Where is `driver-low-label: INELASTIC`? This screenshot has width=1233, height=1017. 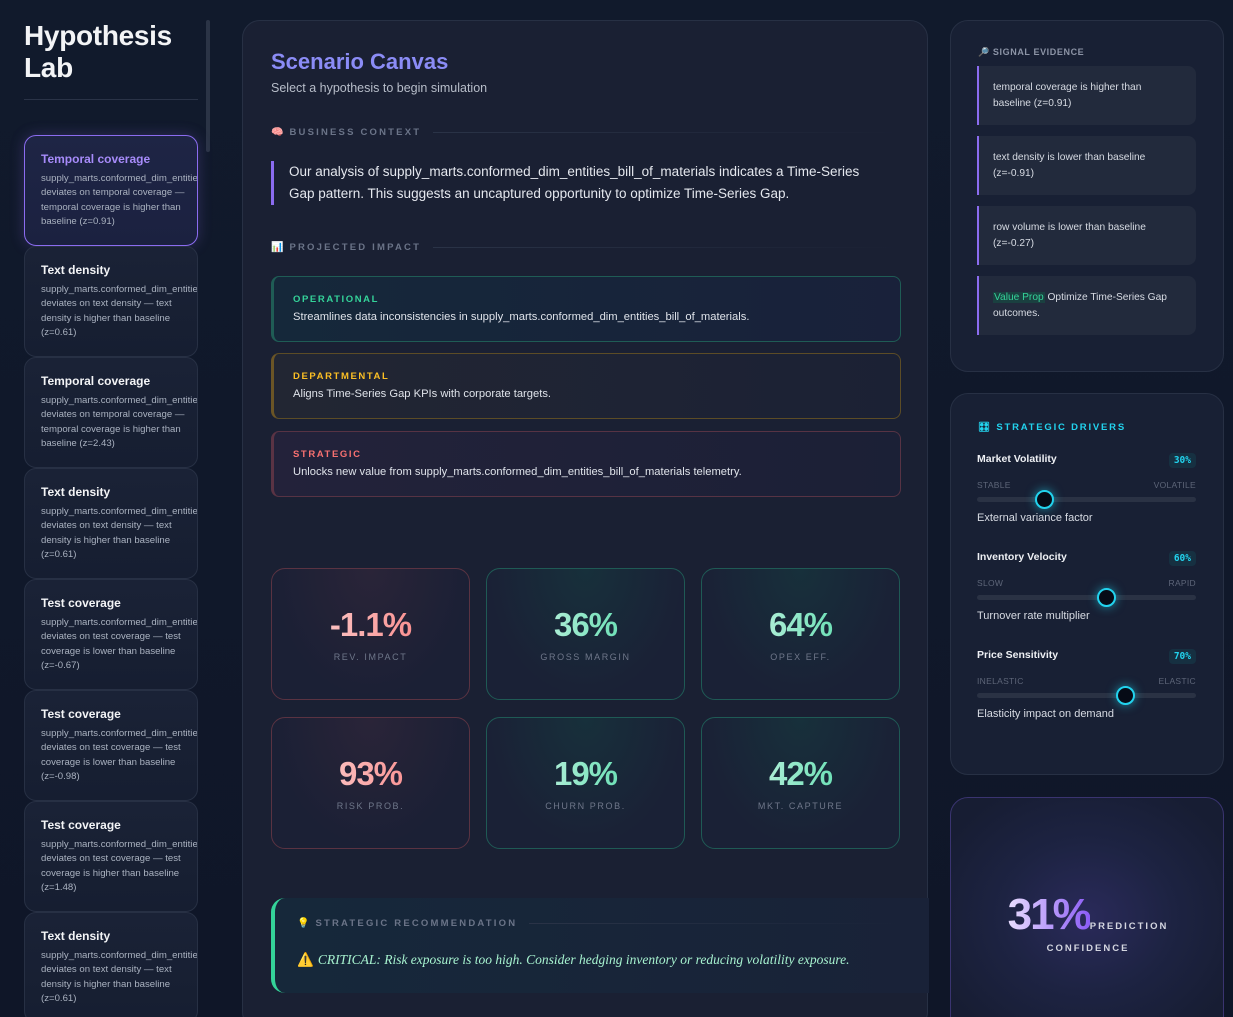 driver-low-label: INELASTIC is located at coordinates (1000, 681).